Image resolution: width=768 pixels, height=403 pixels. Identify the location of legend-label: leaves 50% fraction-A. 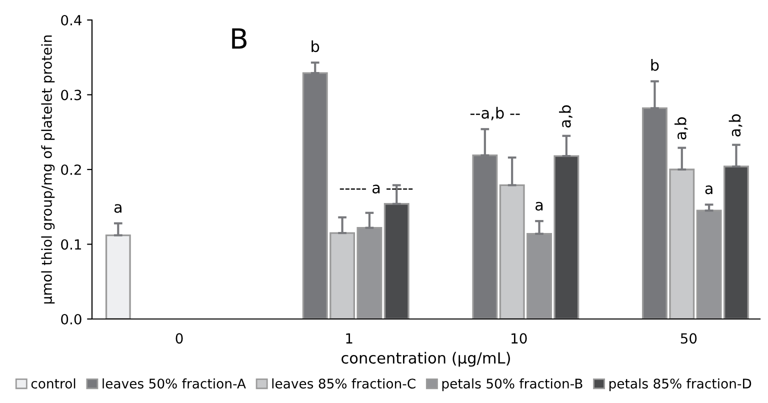
(174, 383).